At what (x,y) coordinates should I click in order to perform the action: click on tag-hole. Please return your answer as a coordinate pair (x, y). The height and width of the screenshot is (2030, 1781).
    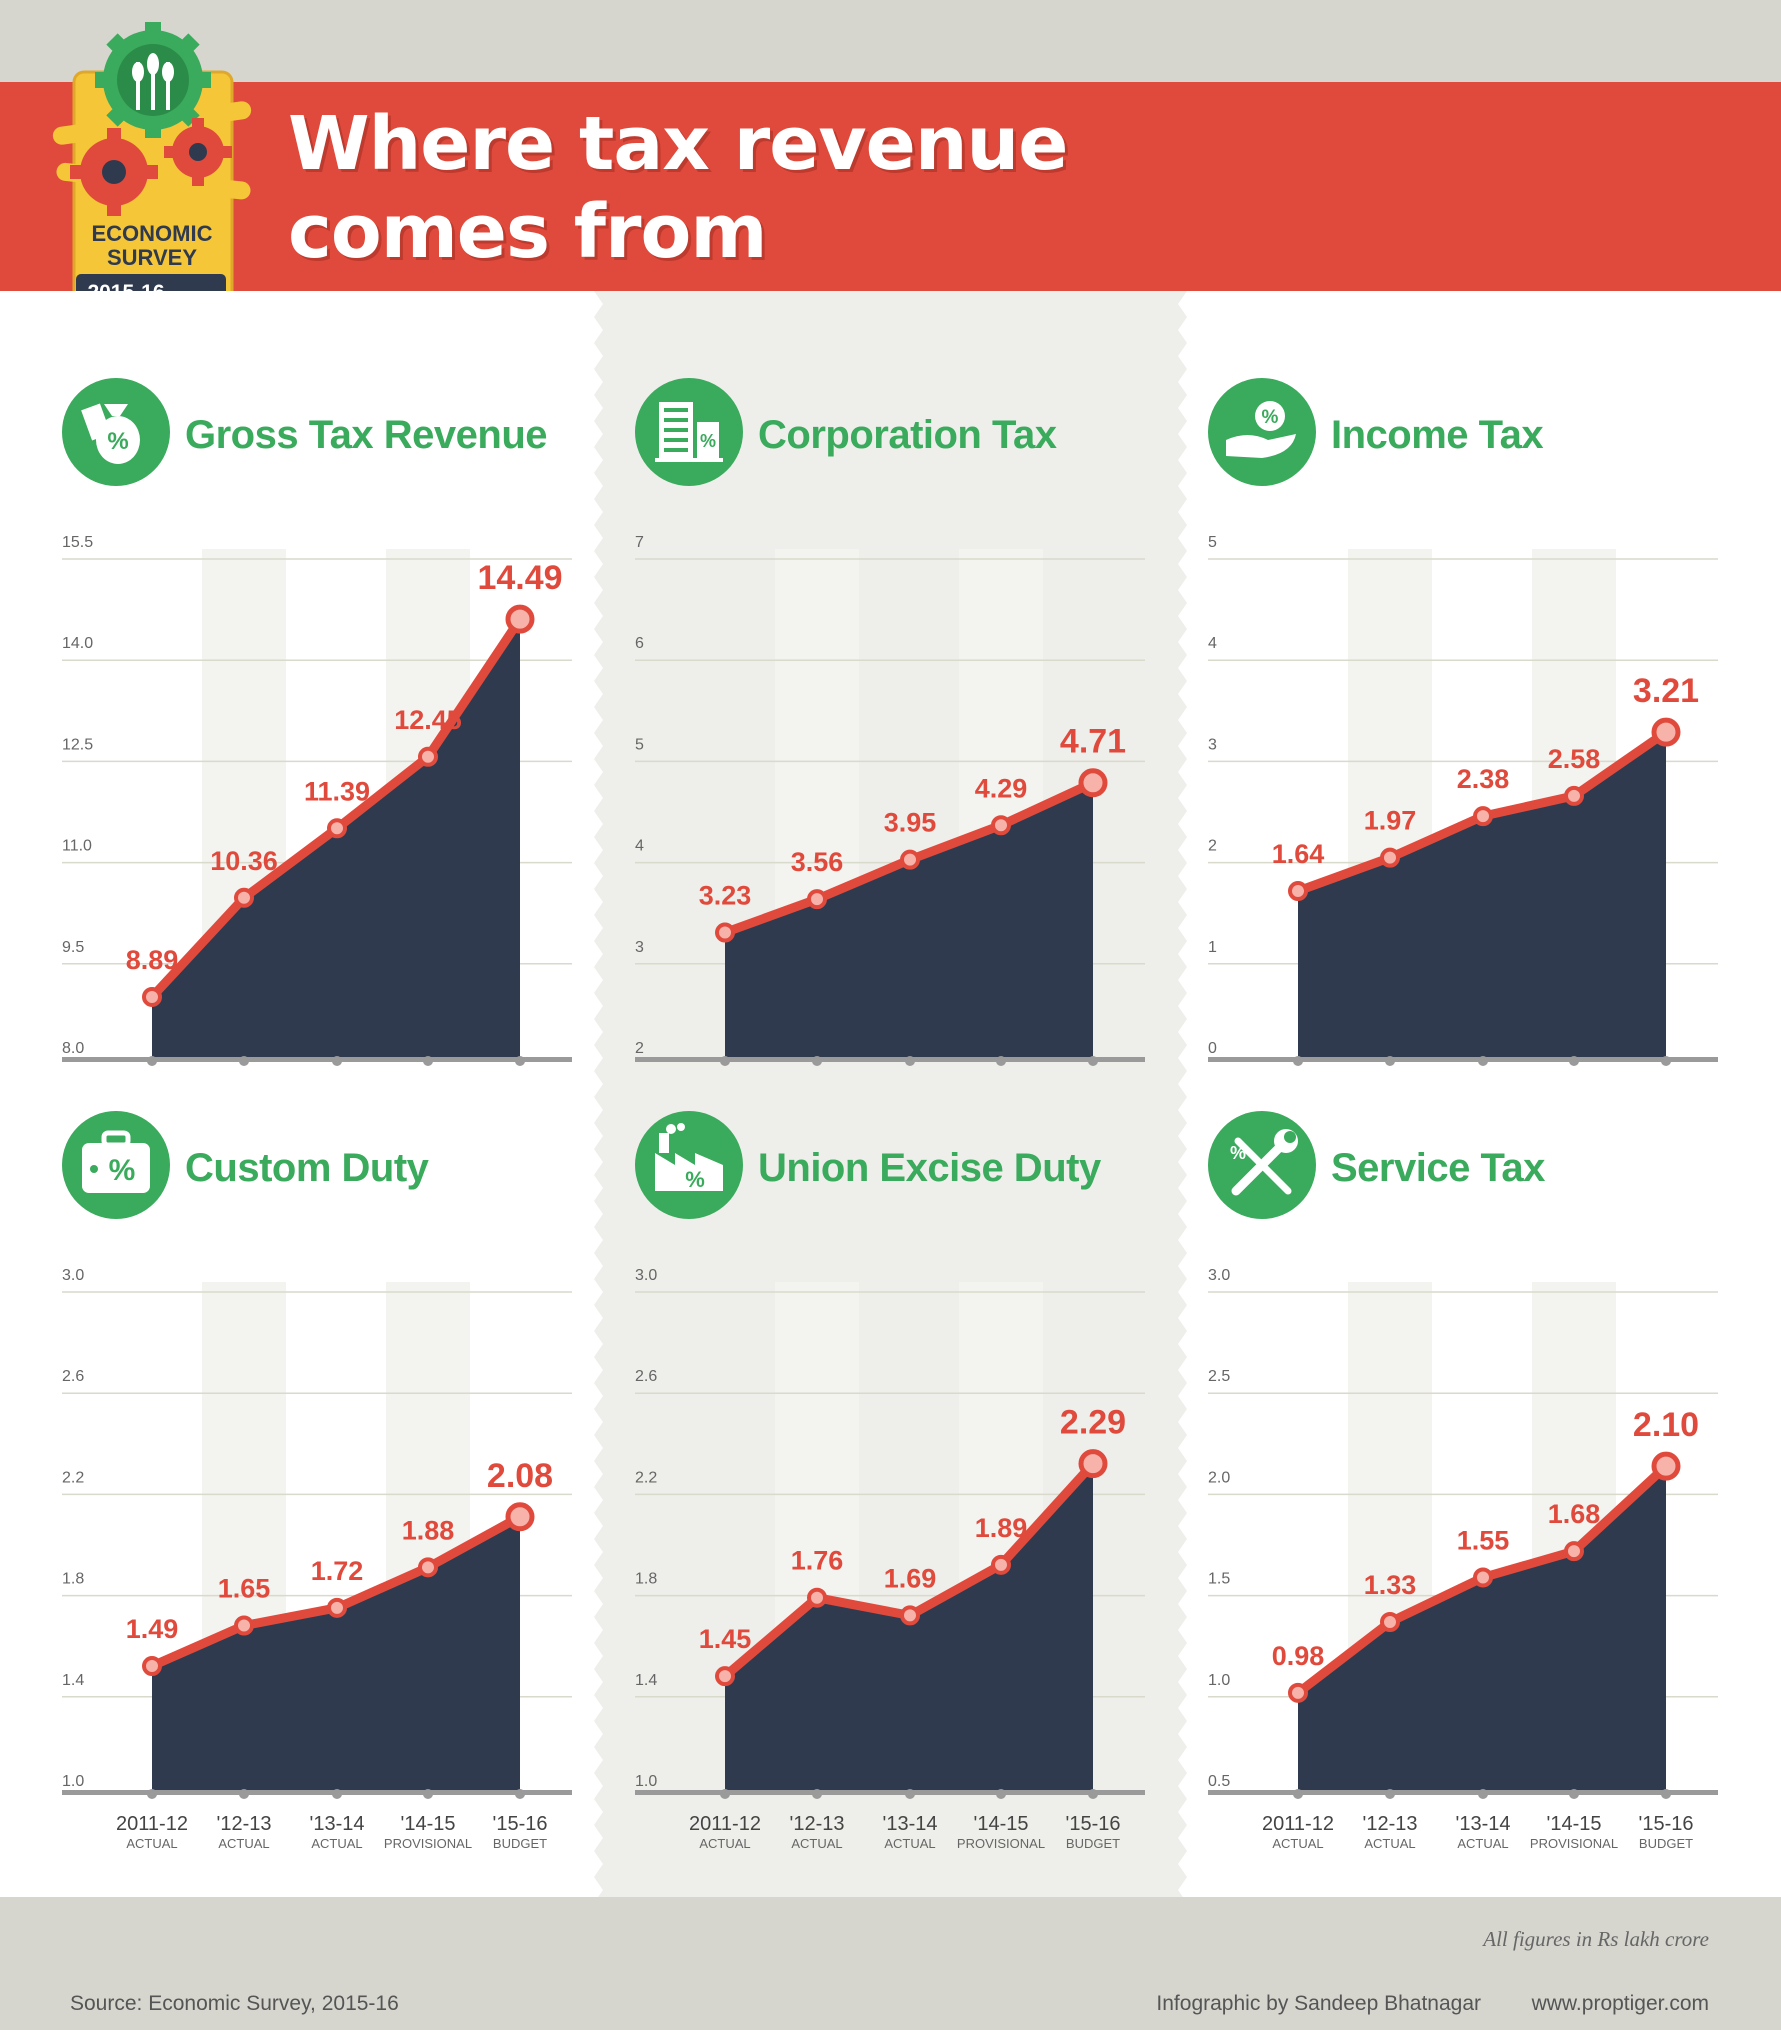
    Looking at the image, I should click on (94, 1169).